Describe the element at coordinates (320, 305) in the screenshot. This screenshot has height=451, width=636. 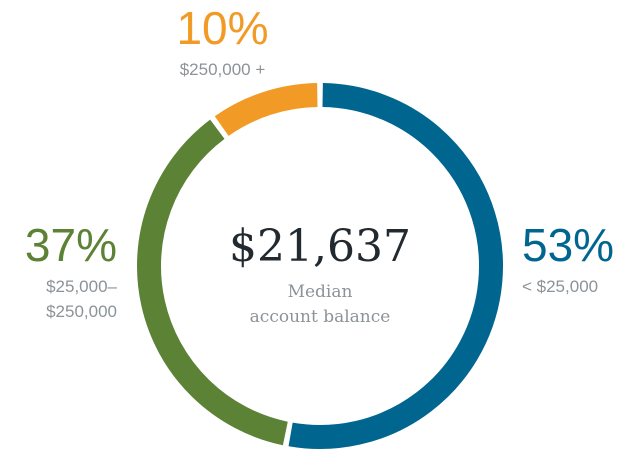
I see `center-label: Median account balance` at that location.